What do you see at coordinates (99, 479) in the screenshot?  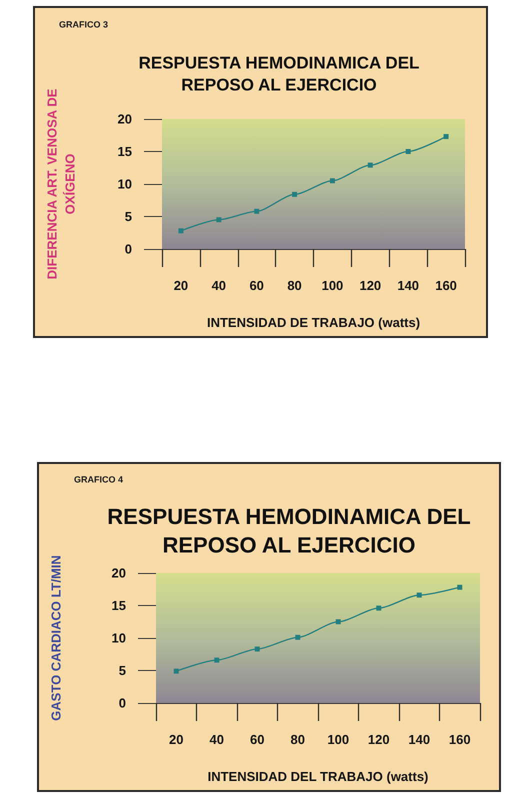 I see `text: GRAFICO 4` at bounding box center [99, 479].